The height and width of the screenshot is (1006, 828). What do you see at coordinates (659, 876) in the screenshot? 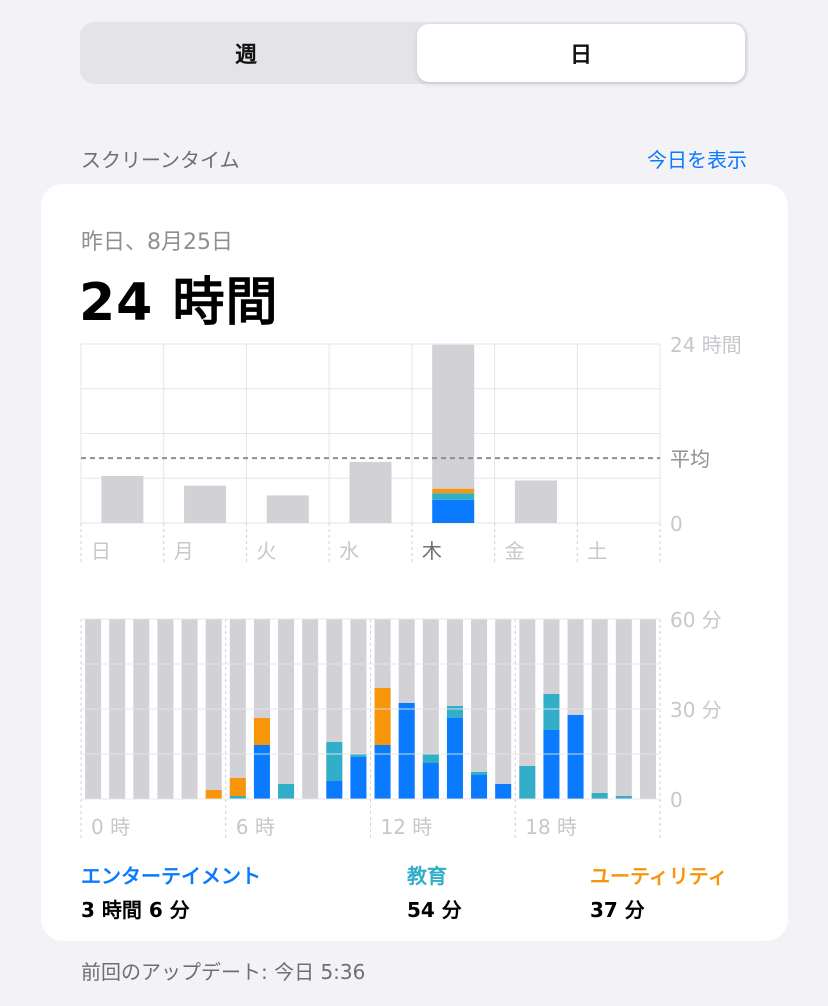
I see `legend-label-utility: ユーティリティ` at bounding box center [659, 876].